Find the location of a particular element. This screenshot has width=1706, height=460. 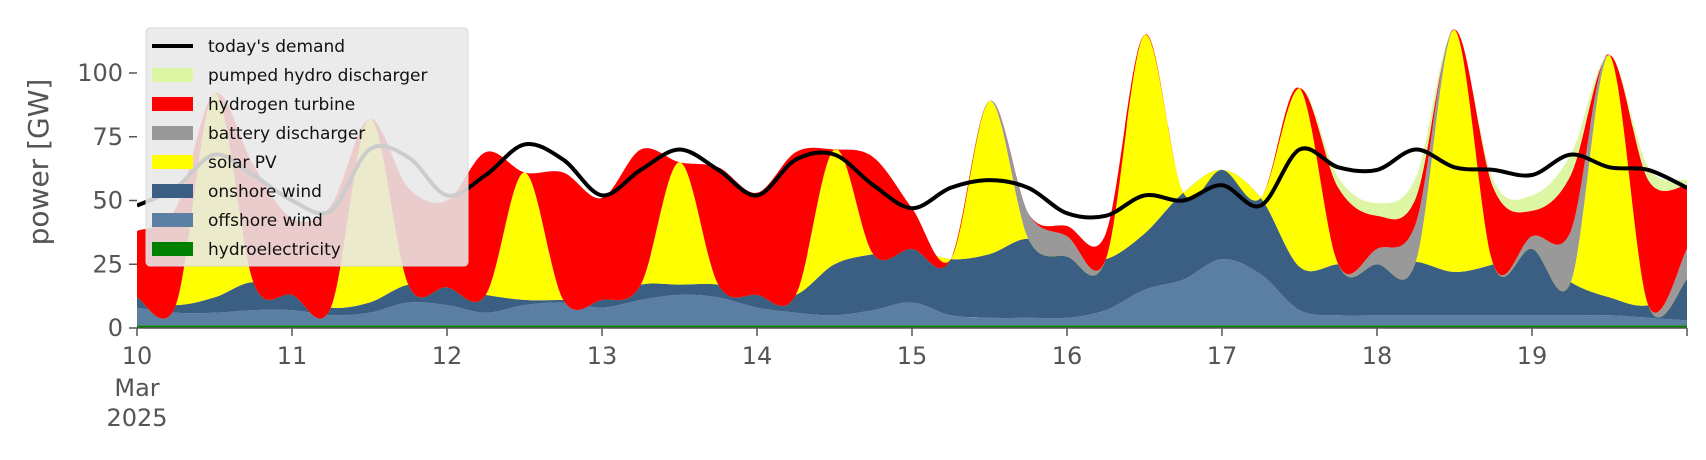

x-tick-label: 18 is located at coordinates (1377, 356).